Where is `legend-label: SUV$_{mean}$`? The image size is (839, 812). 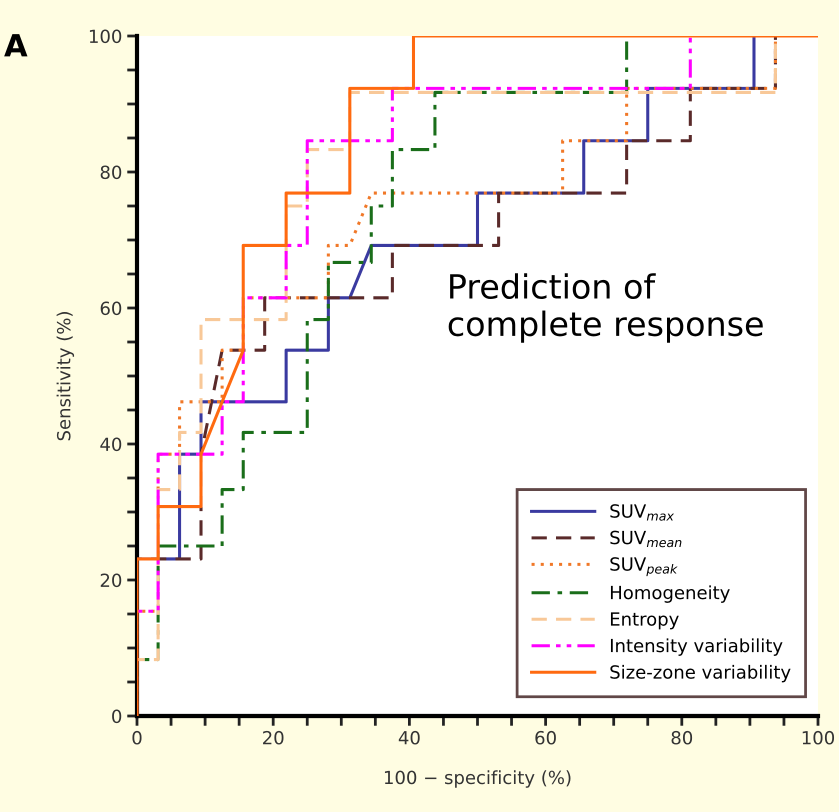 legend-label: SUV$_{mean}$ is located at coordinates (646, 539).